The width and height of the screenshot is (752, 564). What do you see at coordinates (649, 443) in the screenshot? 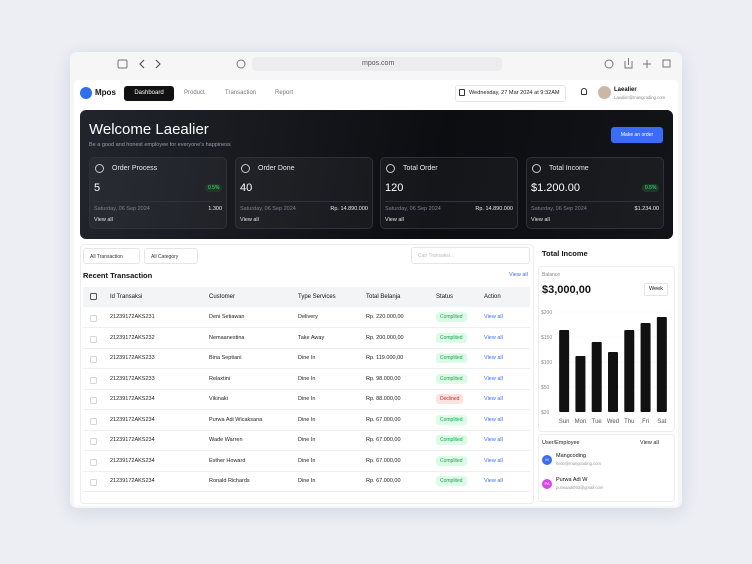
I see `employee-link: View all` at bounding box center [649, 443].